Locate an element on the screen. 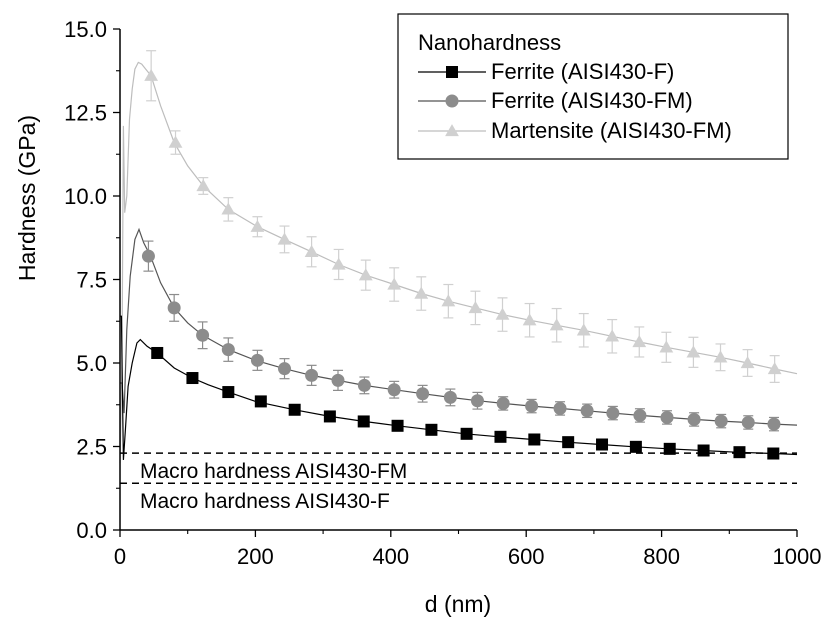  reference-label-1: Macro hardness AISI430-F is located at coordinates (265, 501).